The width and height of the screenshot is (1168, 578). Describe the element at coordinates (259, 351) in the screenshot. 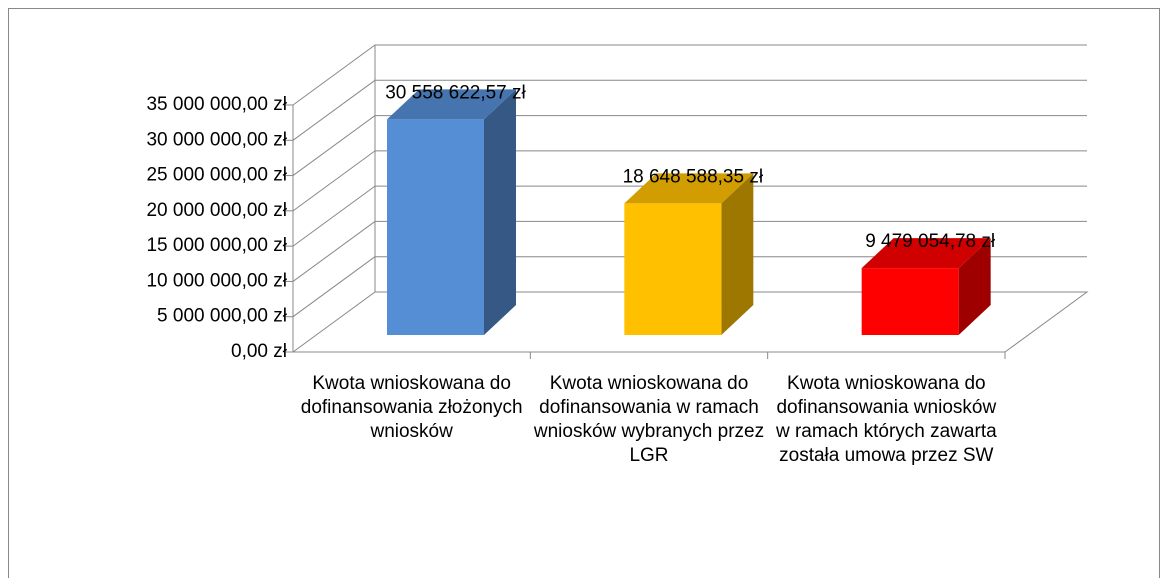

I see `y-tick-label: 0,00 zł` at that location.